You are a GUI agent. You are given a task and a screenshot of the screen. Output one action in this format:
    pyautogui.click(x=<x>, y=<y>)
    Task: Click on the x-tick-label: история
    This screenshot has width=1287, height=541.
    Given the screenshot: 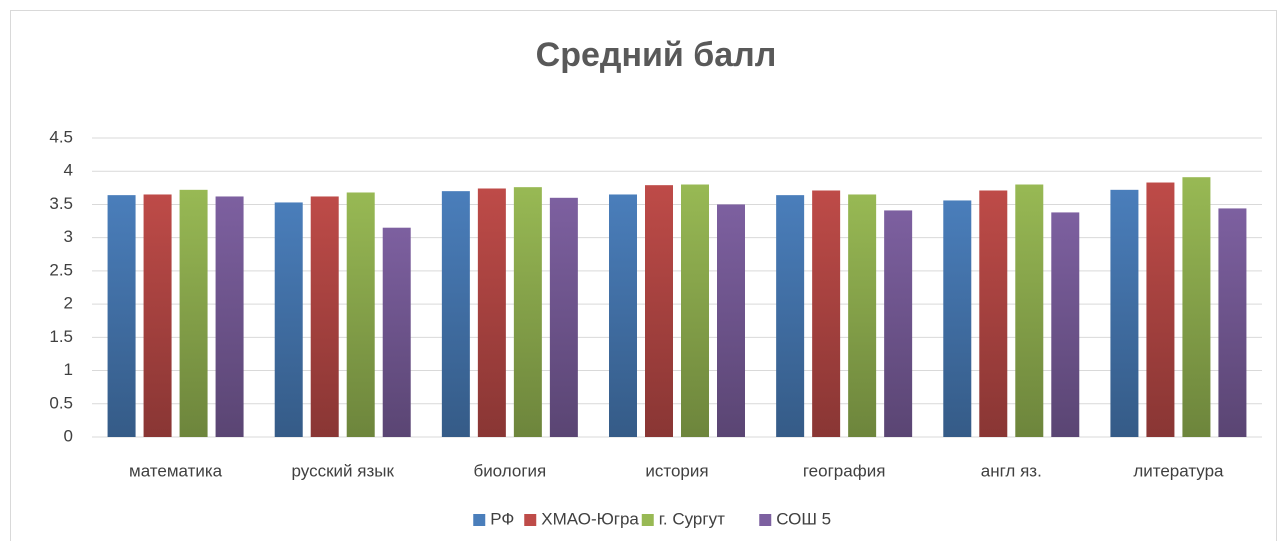 What is the action you would take?
    pyautogui.click(x=676, y=470)
    